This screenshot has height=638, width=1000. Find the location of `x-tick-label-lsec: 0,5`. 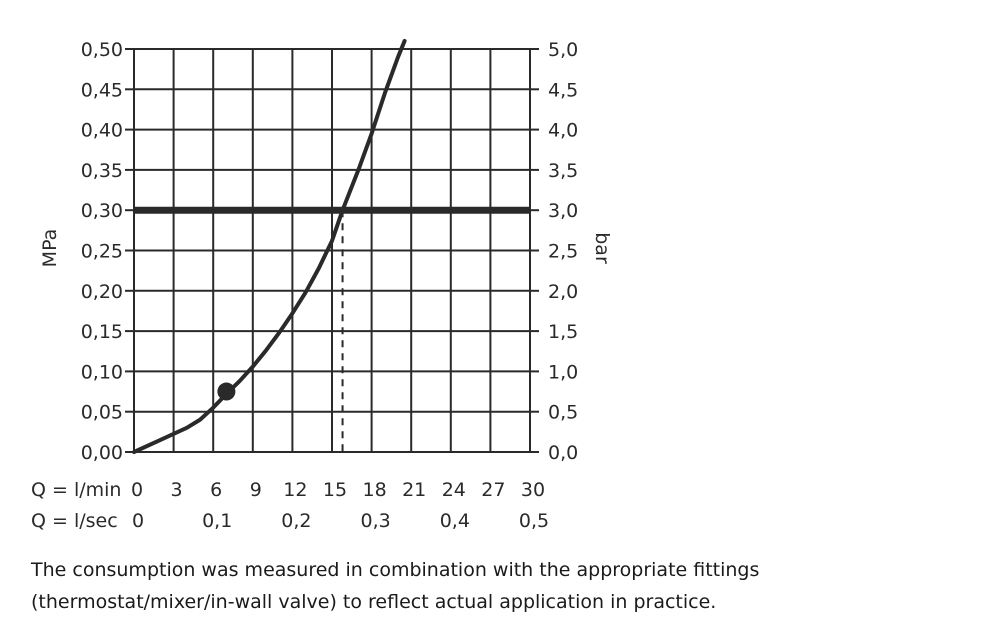

x-tick-label-lsec: 0,5 is located at coordinates (534, 521).